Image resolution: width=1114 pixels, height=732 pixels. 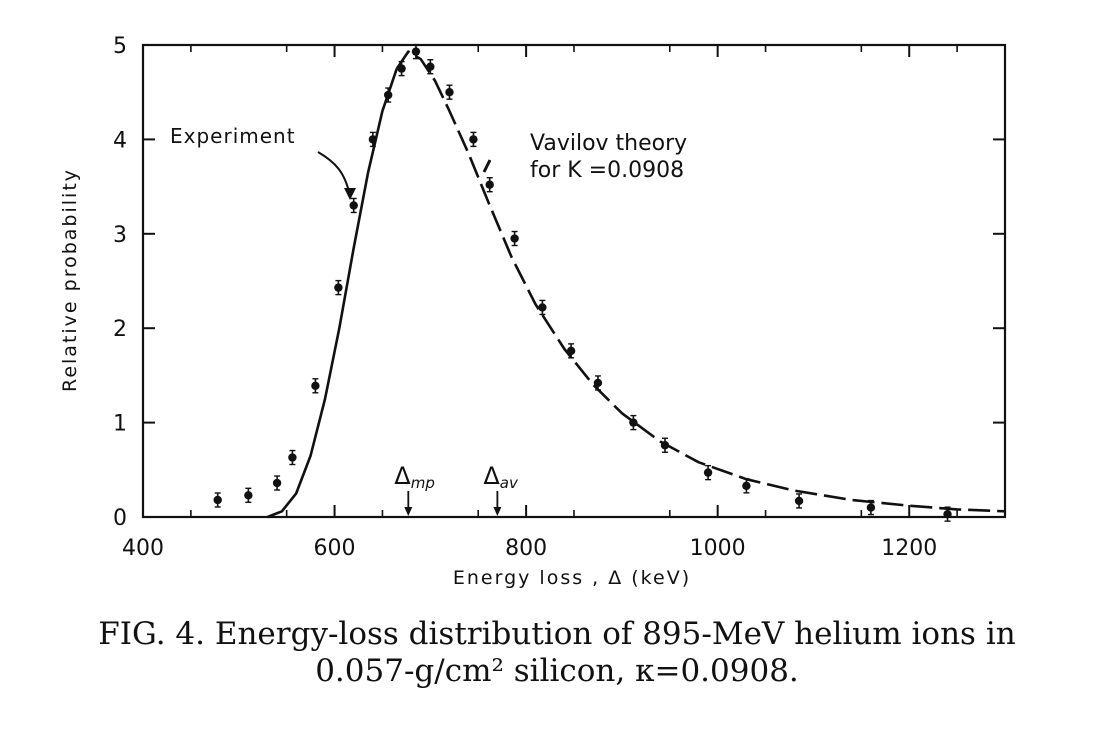 What do you see at coordinates (608, 143) in the screenshot?
I see `theory-label-line1: Vavilov theory` at bounding box center [608, 143].